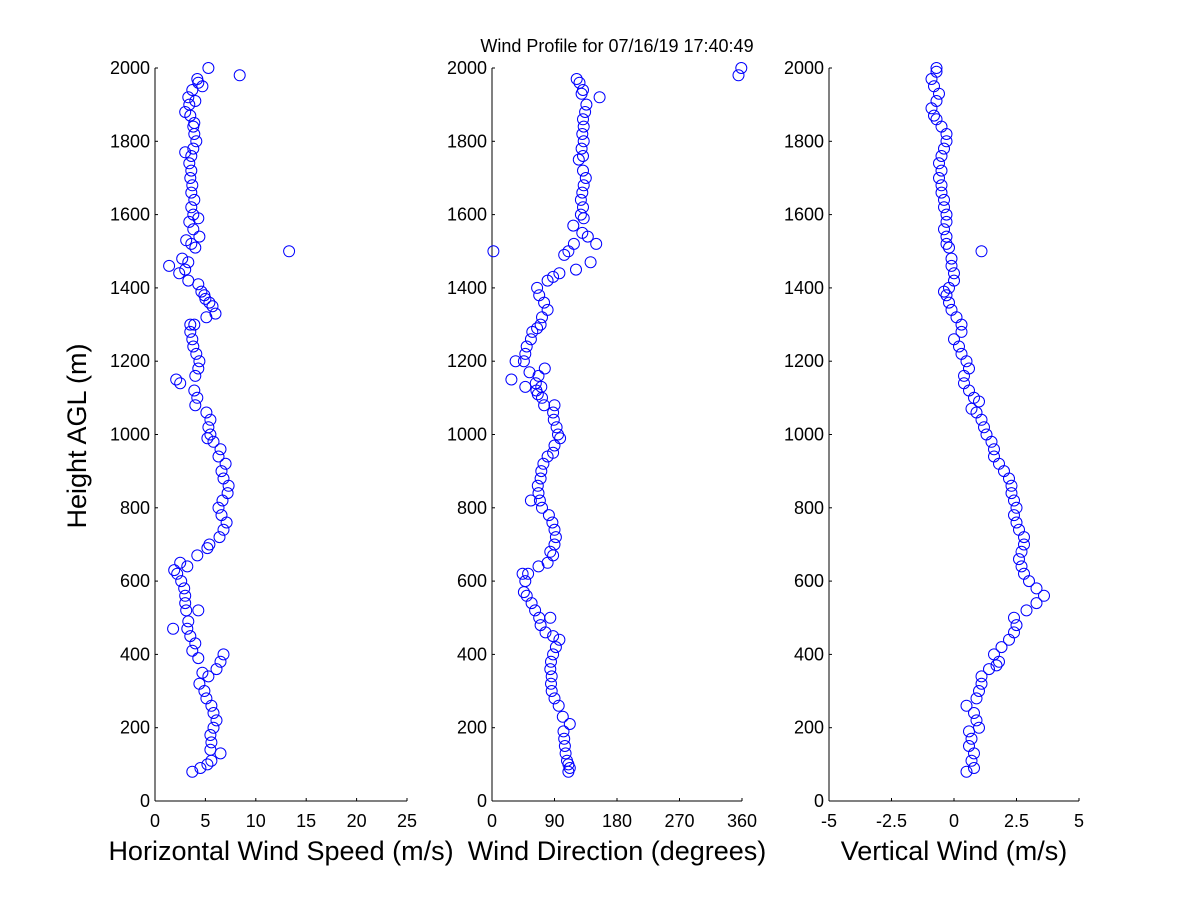  Describe the element at coordinates (145, 801) in the screenshot. I see `y-tick-label: 0` at that location.